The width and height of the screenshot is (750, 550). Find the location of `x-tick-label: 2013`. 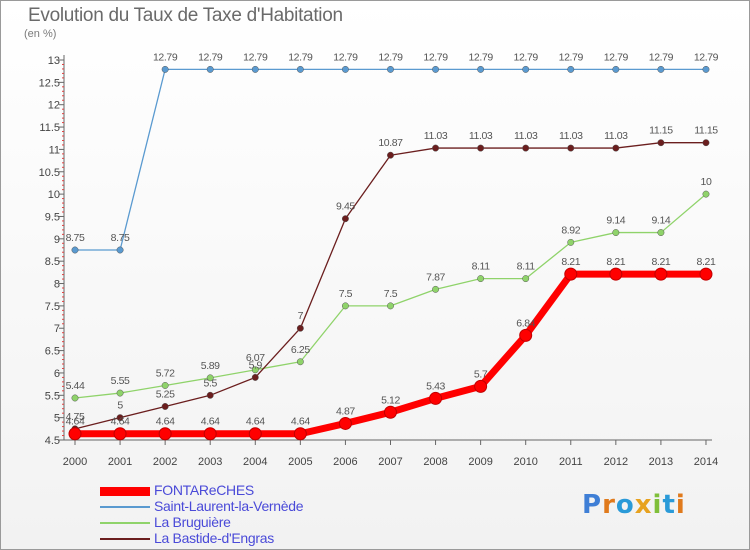

x-tick-label: 2013 is located at coordinates (661, 462).